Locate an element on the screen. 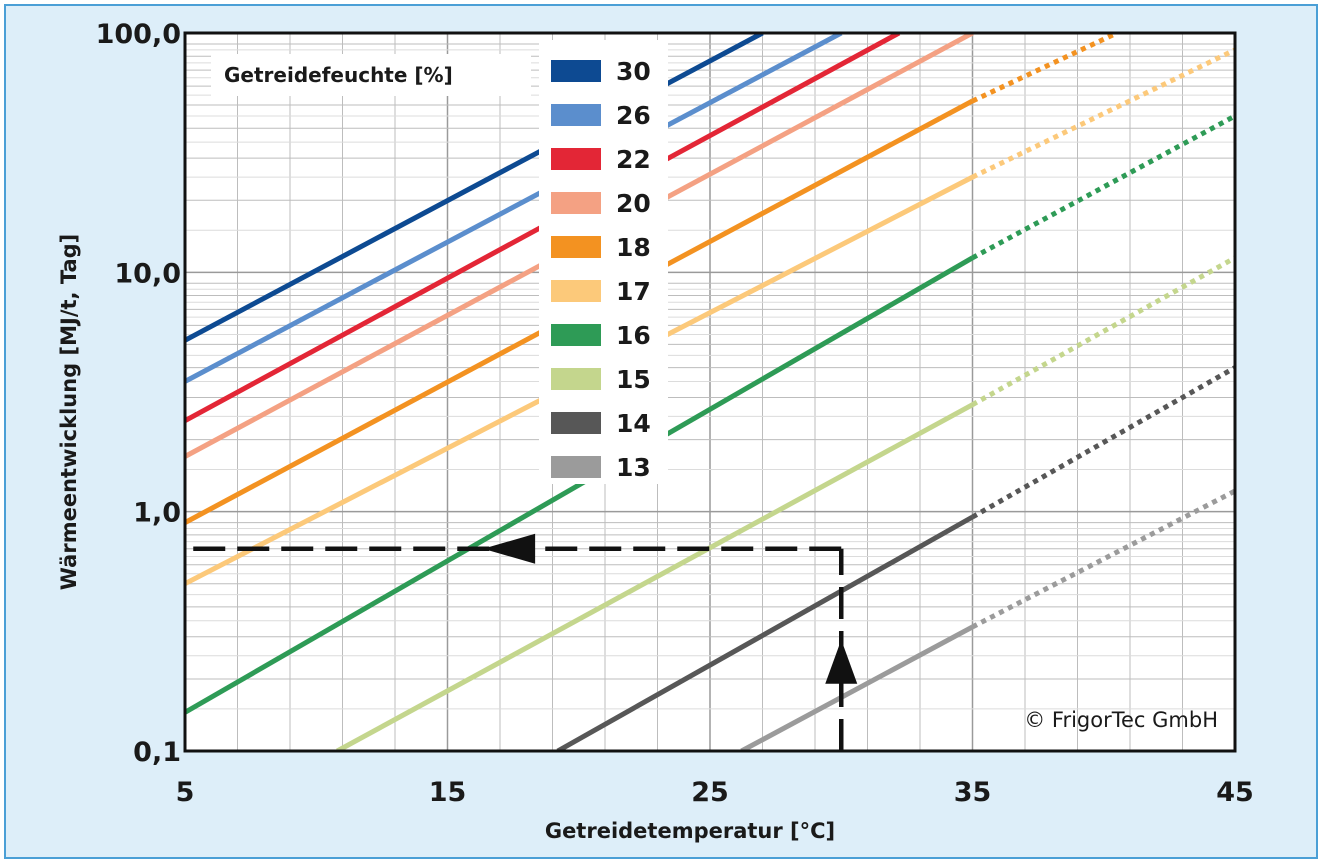  legend-label-30: 30 is located at coordinates (633, 71).